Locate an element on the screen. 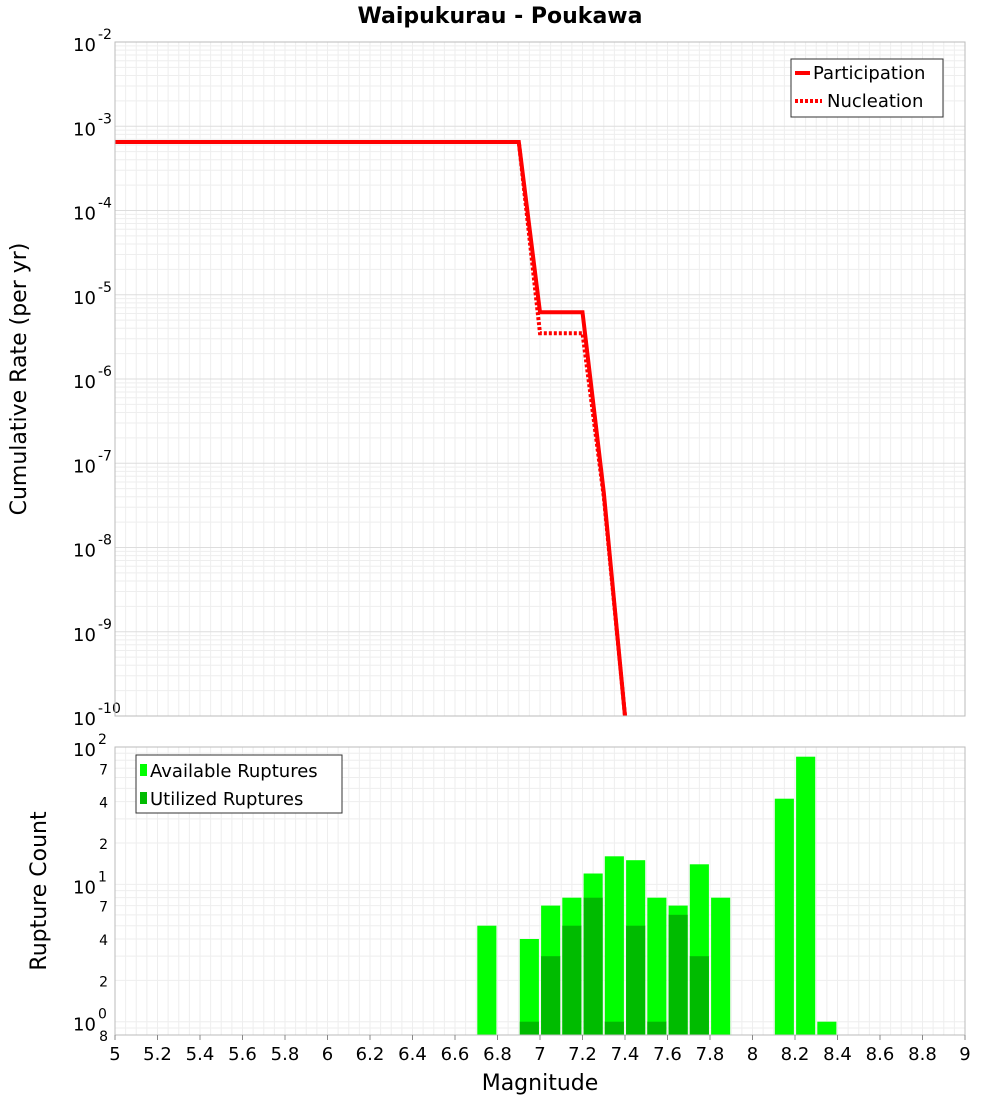  magnitude-tick-label: 8.2 is located at coordinates (795, 1054).